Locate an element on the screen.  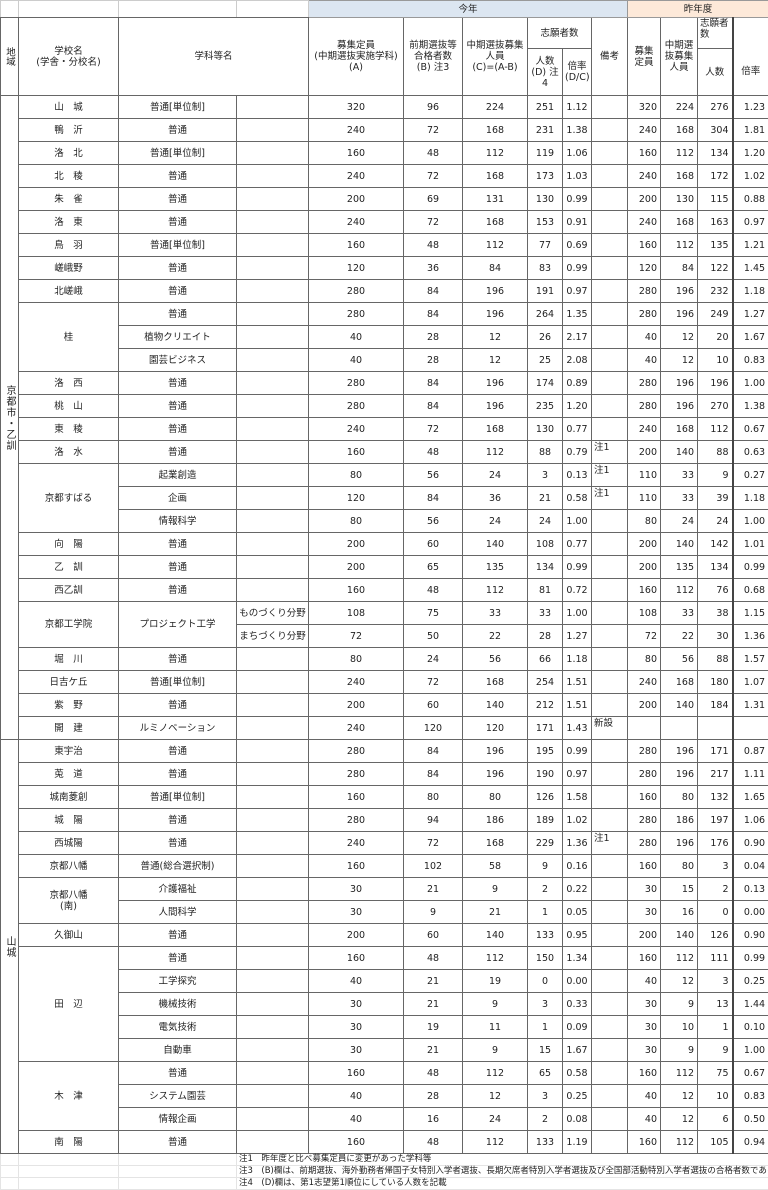
last-quota: 40 is located at coordinates (644, 981).